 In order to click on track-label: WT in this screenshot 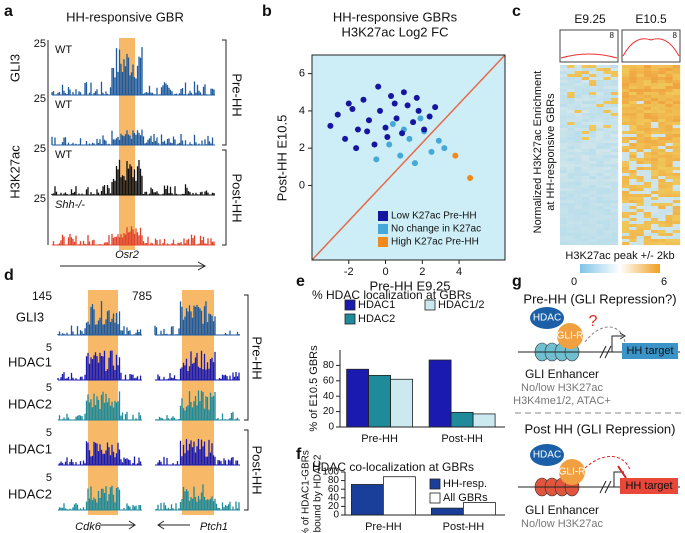, I will do `click(63, 50)`.